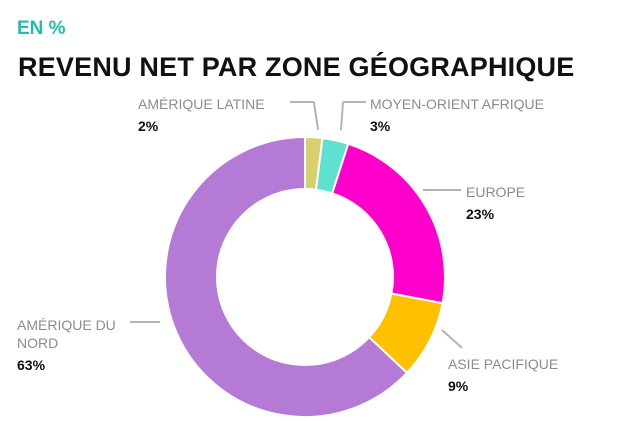 The image size is (624, 421). What do you see at coordinates (457, 104) in the screenshot?
I see `slice-name: MOYEN-ORIENT AFRIQUE` at bounding box center [457, 104].